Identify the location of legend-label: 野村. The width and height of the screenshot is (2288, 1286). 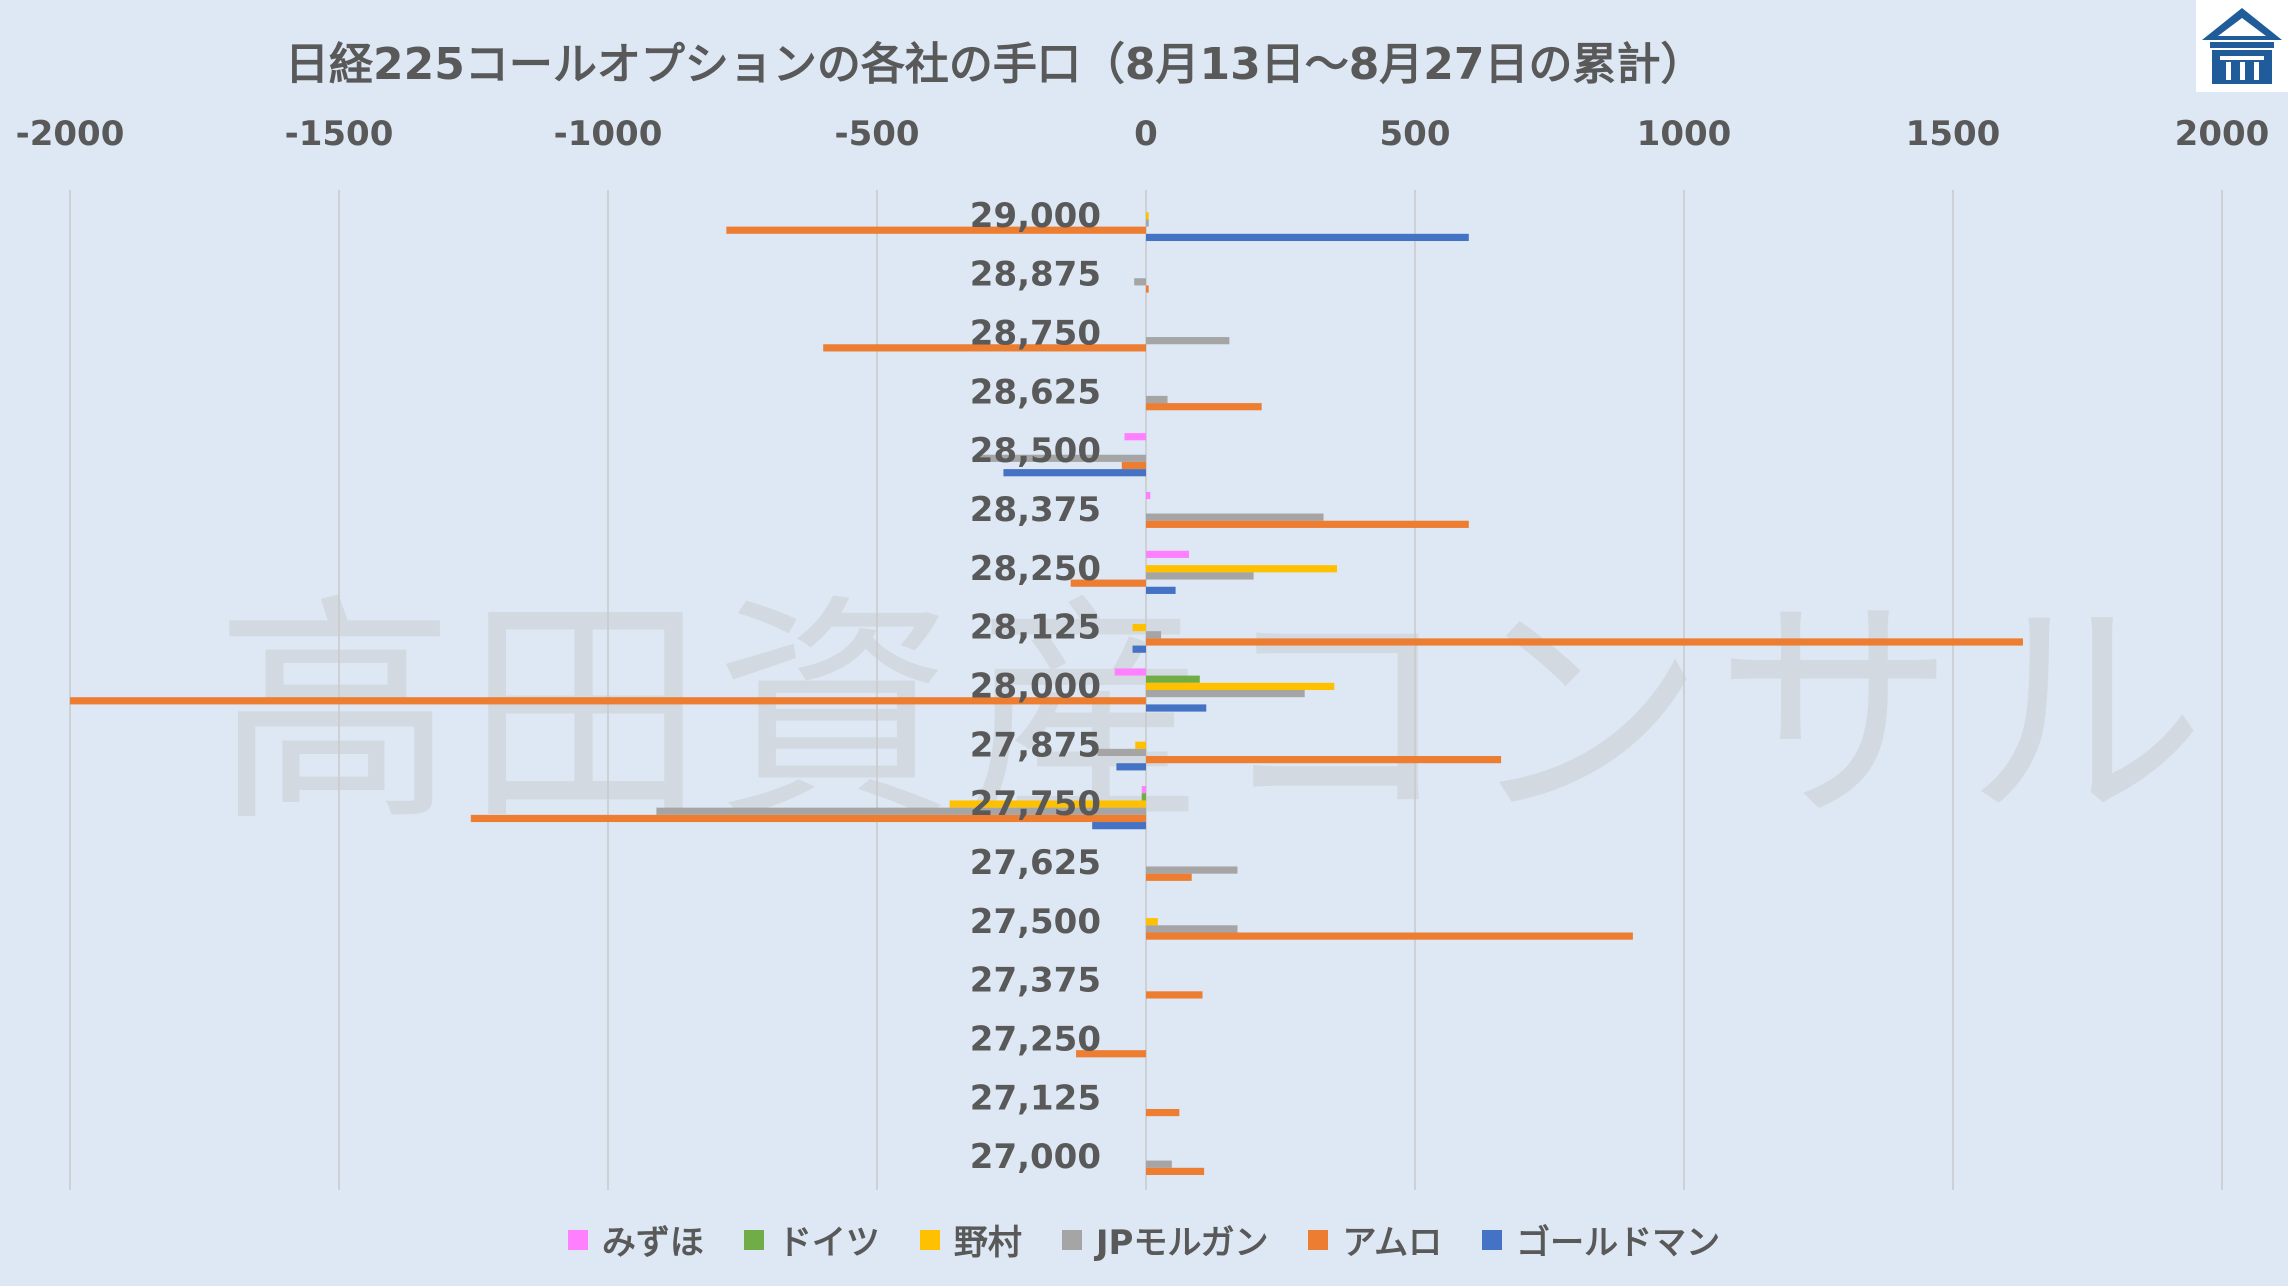
(987, 1243).